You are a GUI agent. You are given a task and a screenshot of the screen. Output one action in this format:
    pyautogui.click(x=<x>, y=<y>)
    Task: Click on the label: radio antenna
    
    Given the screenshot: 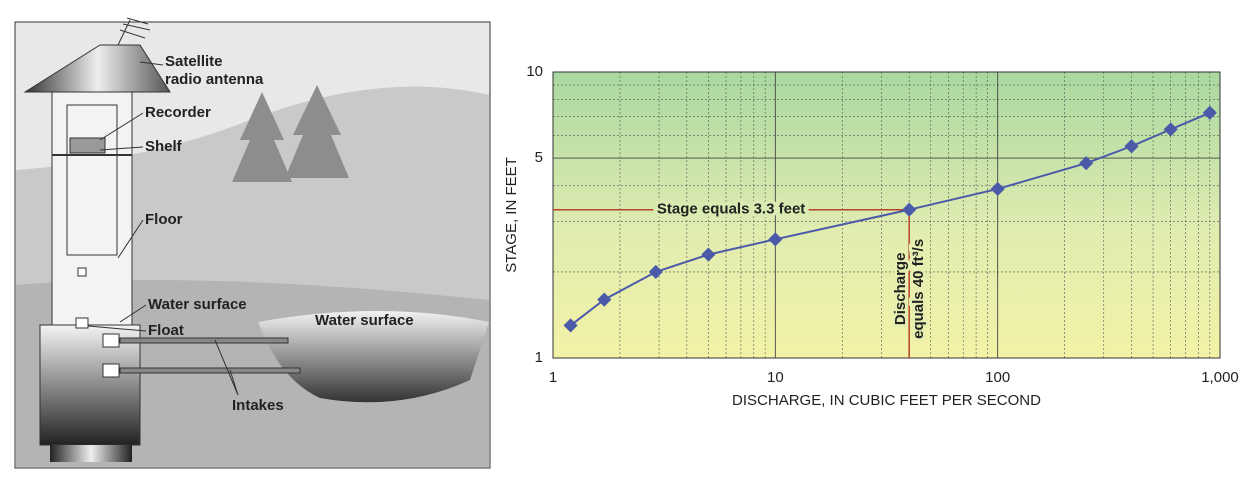 What is the action you would take?
    pyautogui.click(x=214, y=79)
    